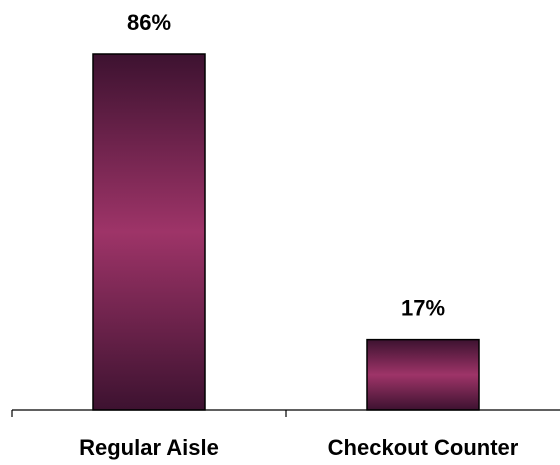 The height and width of the screenshot is (465, 560). What do you see at coordinates (285, 413) in the screenshot?
I see `x-axis` at bounding box center [285, 413].